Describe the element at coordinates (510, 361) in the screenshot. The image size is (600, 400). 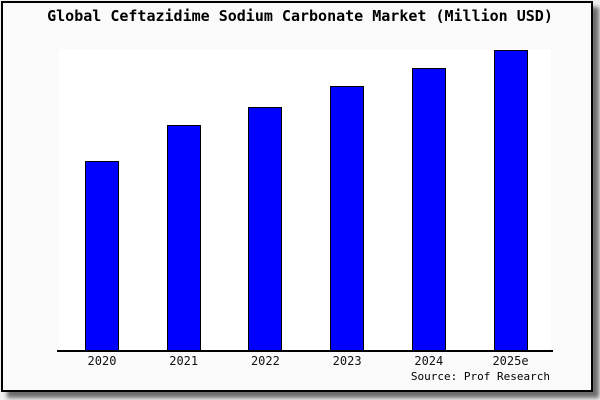
I see `x-tick-label-2025e: 2025e` at that location.